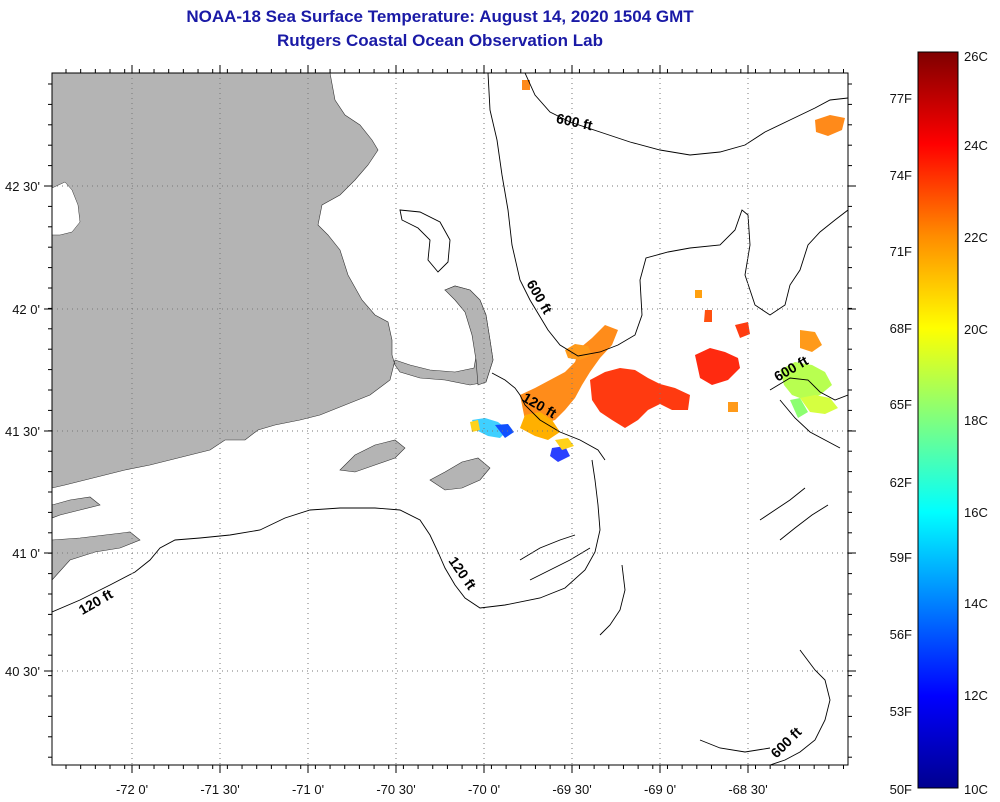  What do you see at coordinates (901, 482) in the screenshot?
I see `colorbar-fahrenheit-label: 62F` at bounding box center [901, 482].